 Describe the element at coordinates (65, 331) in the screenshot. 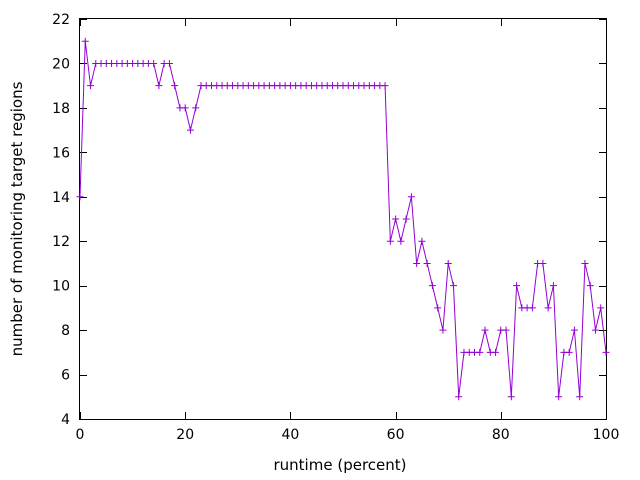

I see `y-tick-label: 8` at that location.